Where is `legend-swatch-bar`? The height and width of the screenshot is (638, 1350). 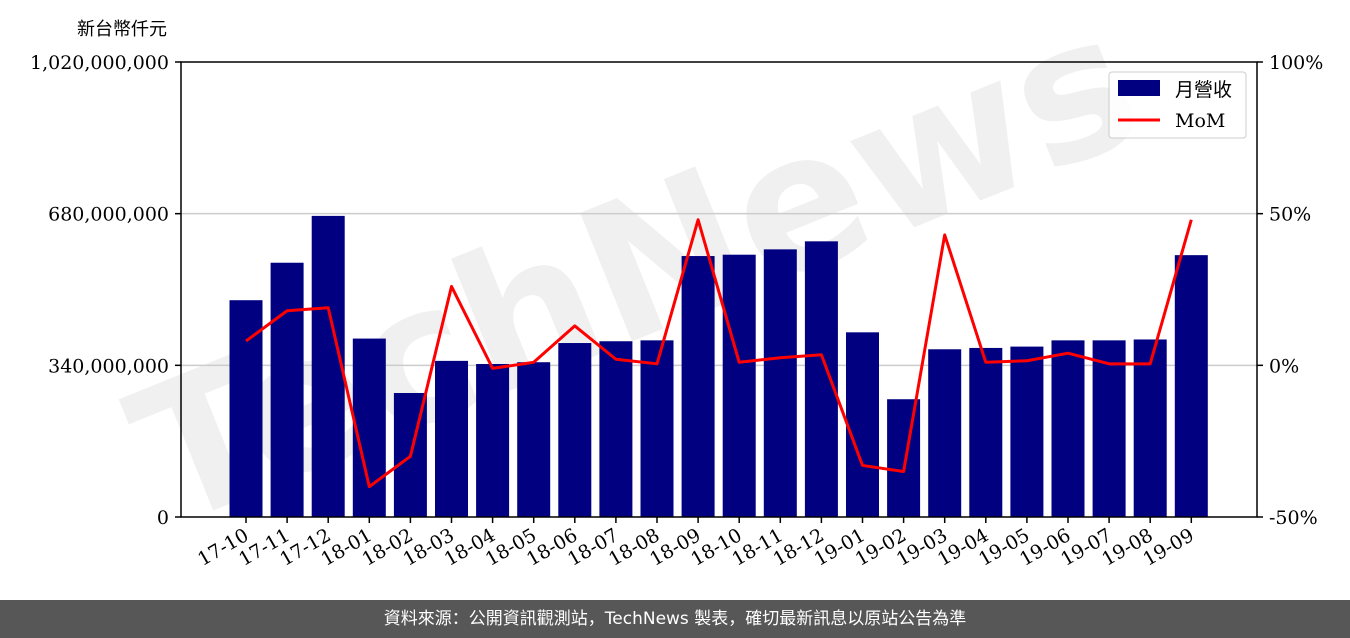
legend-swatch-bar is located at coordinates (1139, 88).